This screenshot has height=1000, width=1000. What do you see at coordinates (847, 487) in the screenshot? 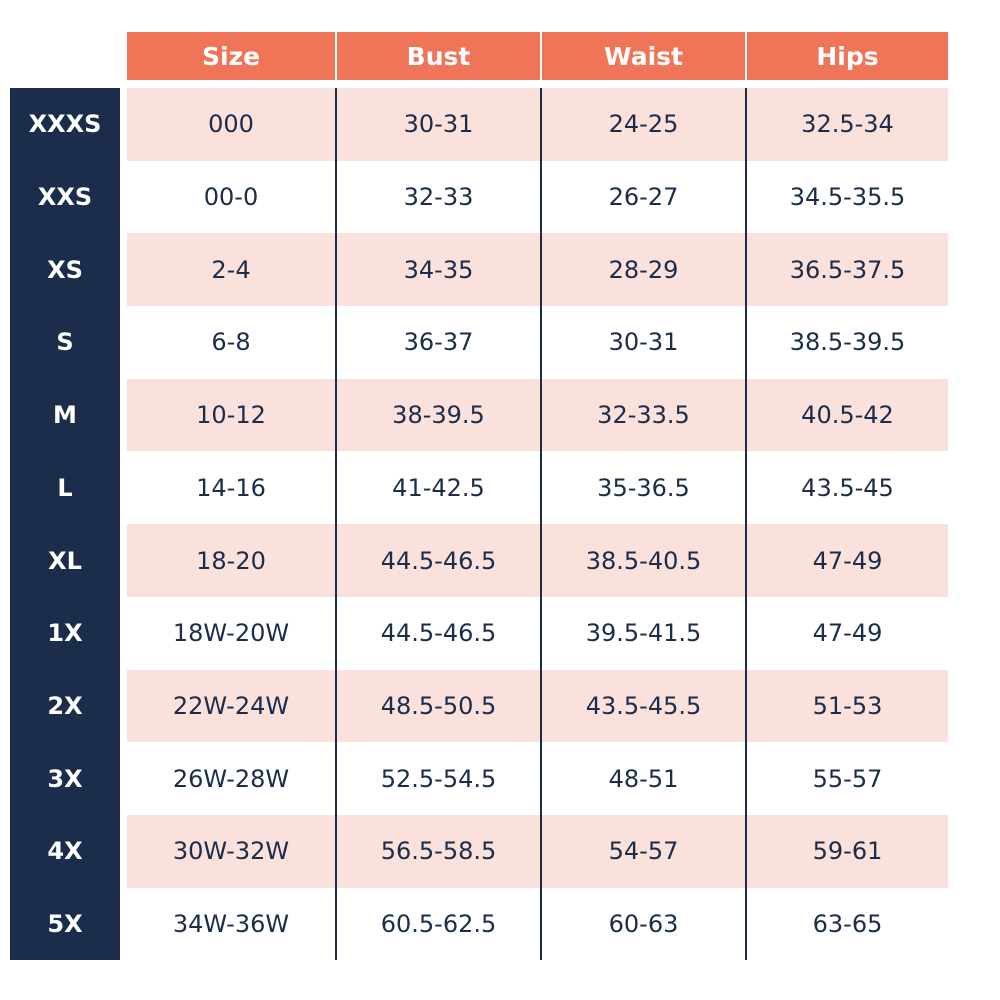
I see `table-cell: 43.5-45` at bounding box center [847, 487].